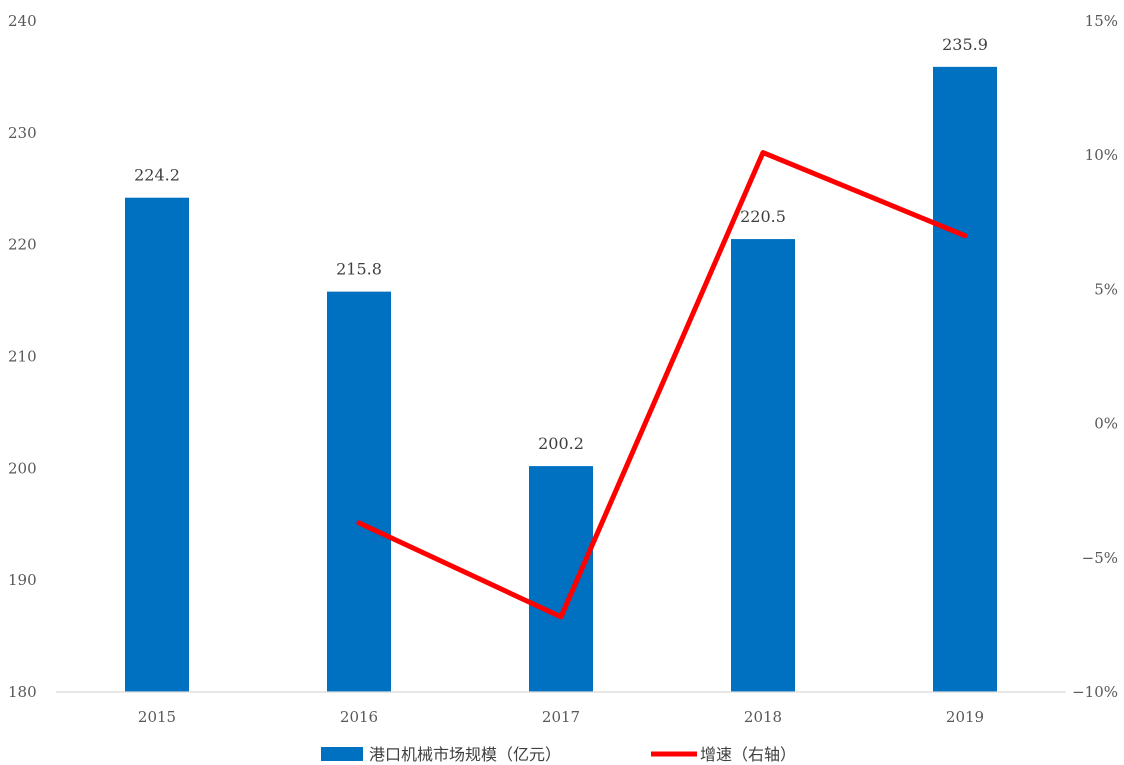 Image resolution: width=1124 pixels, height=765 pixels. I want to click on x-axis-tick-label: 2018, so click(763, 717).